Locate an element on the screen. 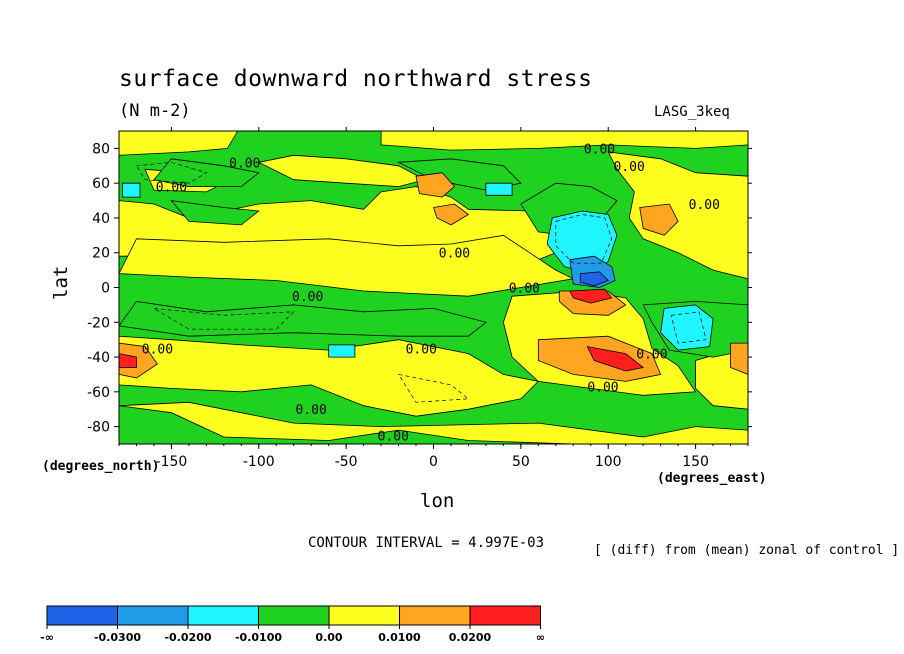 The image size is (904, 654). colorbar-label: 0.00 is located at coordinates (328, 637).